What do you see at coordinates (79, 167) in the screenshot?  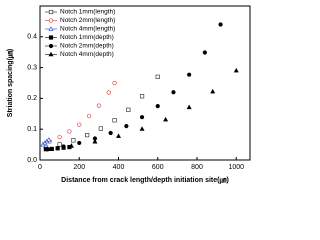 I see `x-tick-label: 200` at bounding box center [79, 167].